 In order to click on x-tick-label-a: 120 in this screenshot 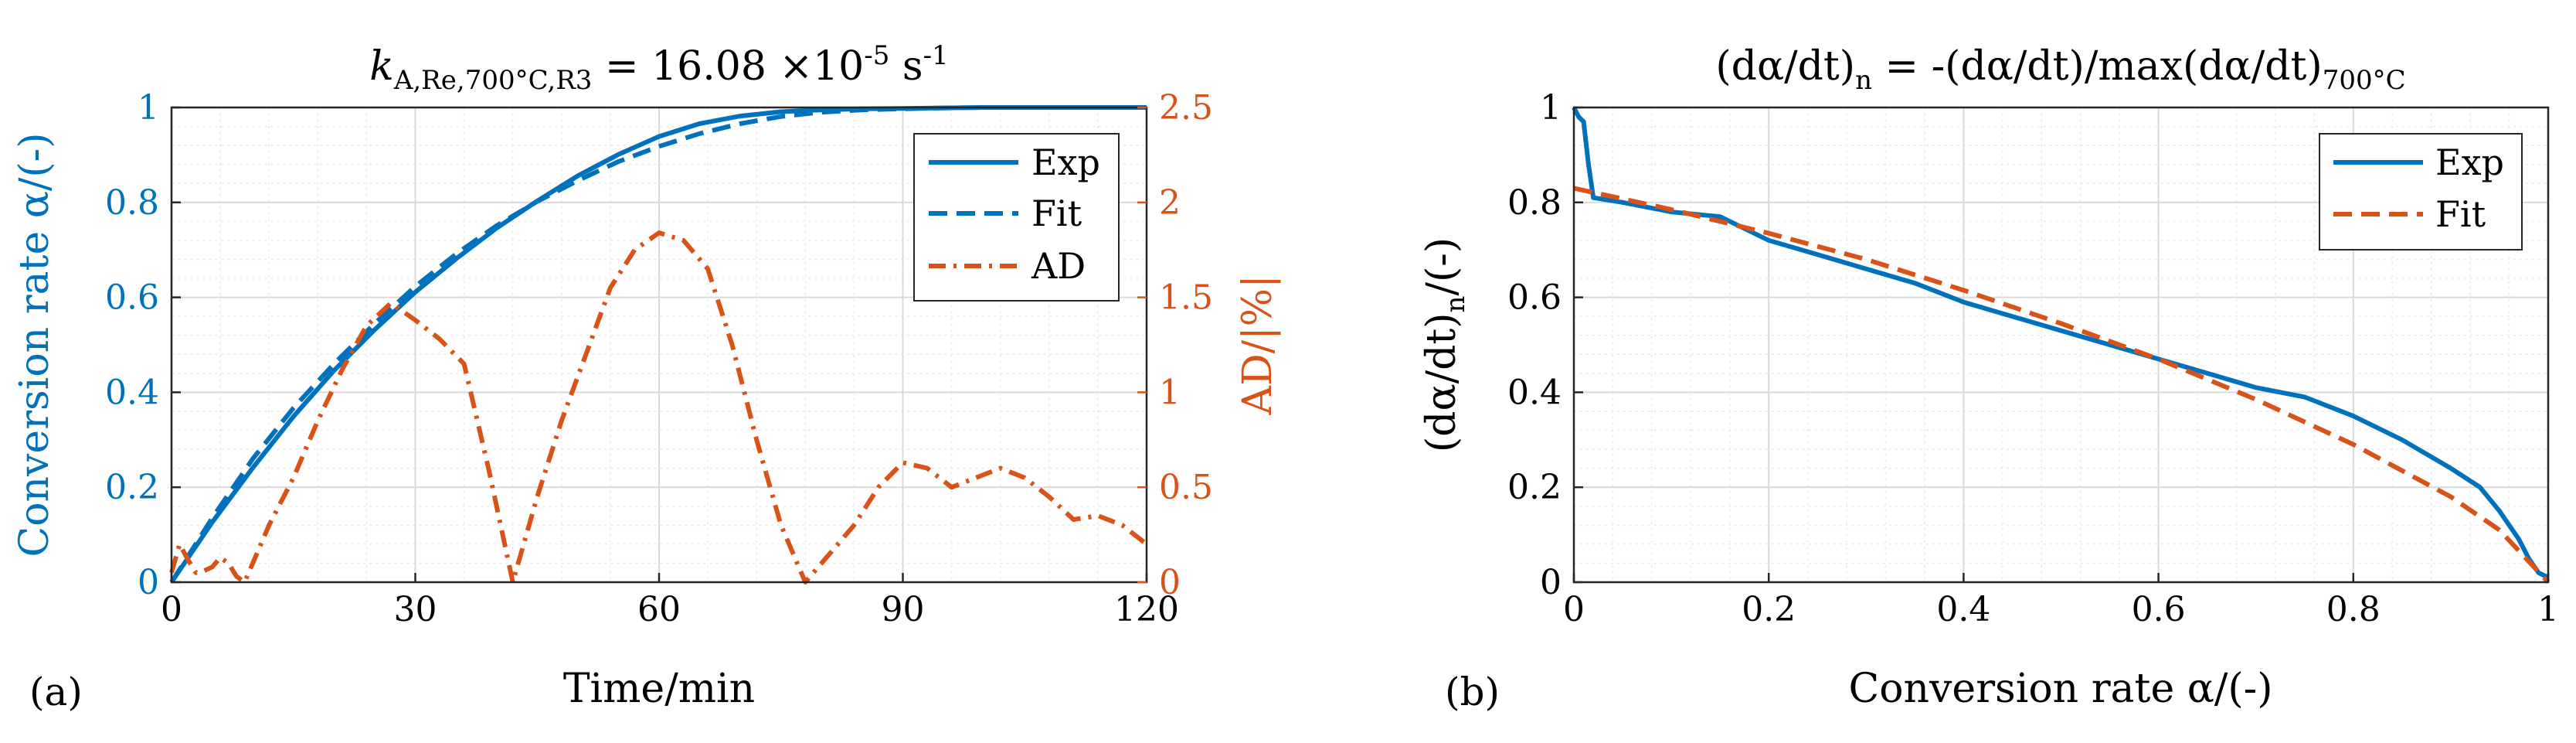, I will do `click(1146, 609)`.